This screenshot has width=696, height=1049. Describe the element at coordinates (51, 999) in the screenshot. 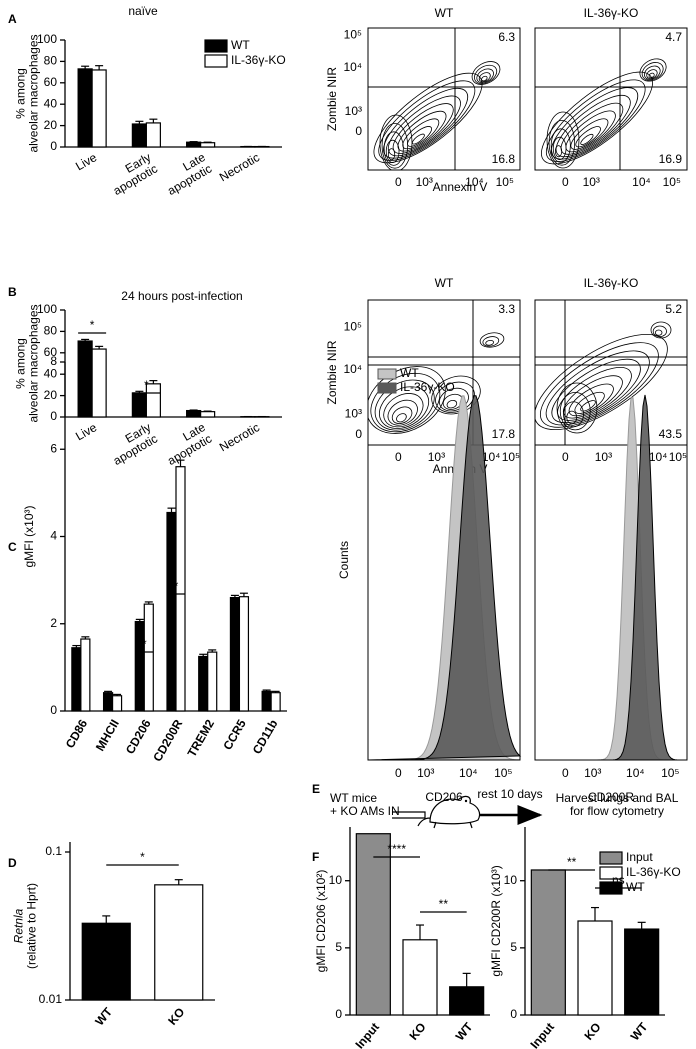

I see `y-tick-label: 0.01` at that location.